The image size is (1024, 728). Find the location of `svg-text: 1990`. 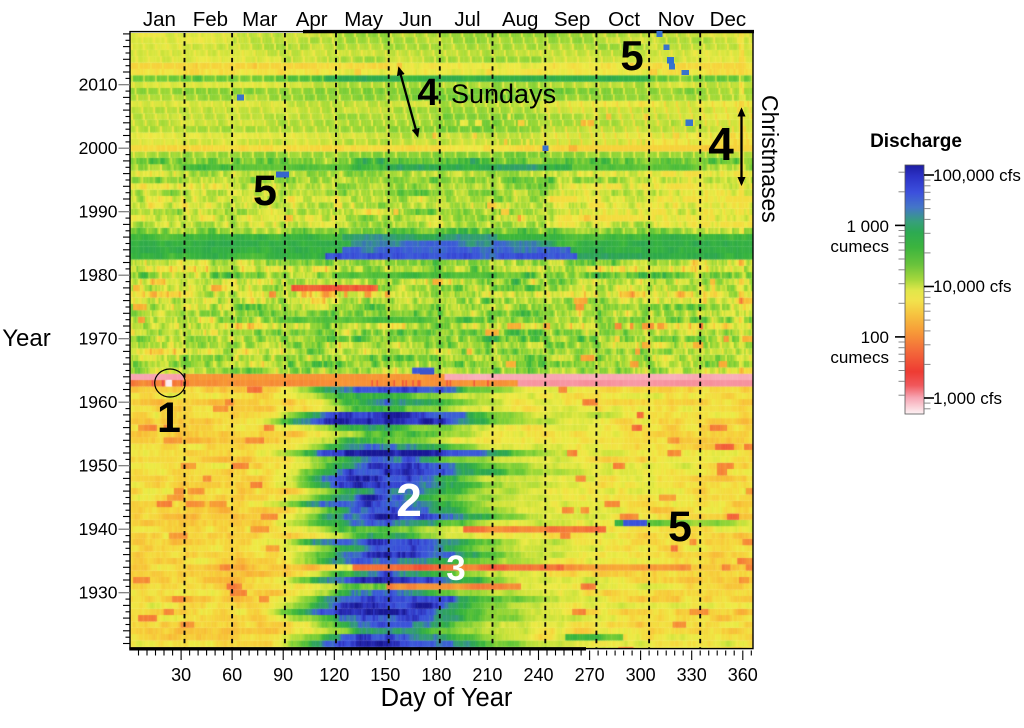

svg-text: 1990 is located at coordinates (98, 212).